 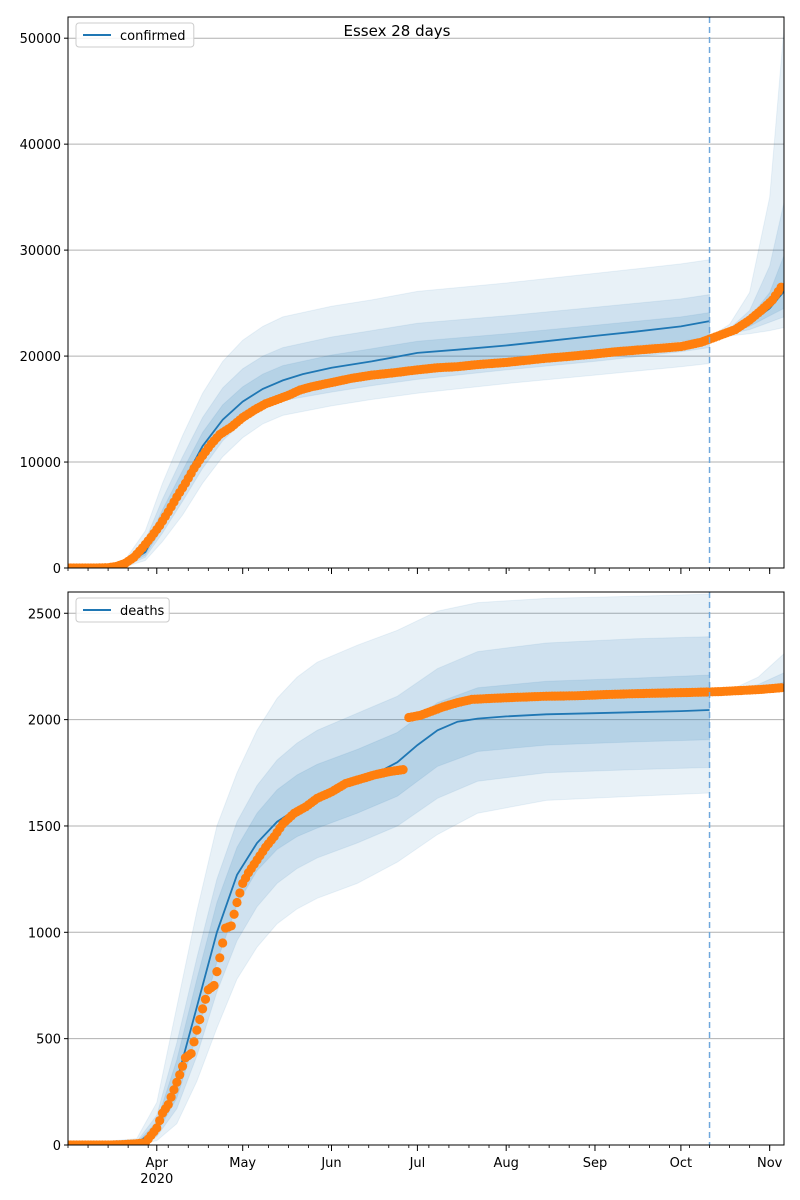 What do you see at coordinates (40, 39) in the screenshot?
I see `y-tick-label: 50000` at bounding box center [40, 39].